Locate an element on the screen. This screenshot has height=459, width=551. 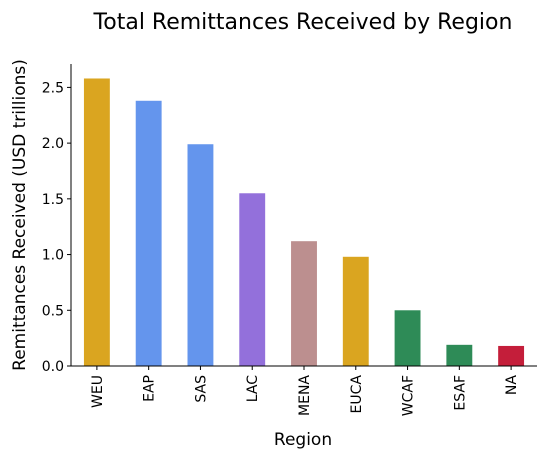
chart-title: Total Remittances Received by Region is located at coordinates (303, 22).